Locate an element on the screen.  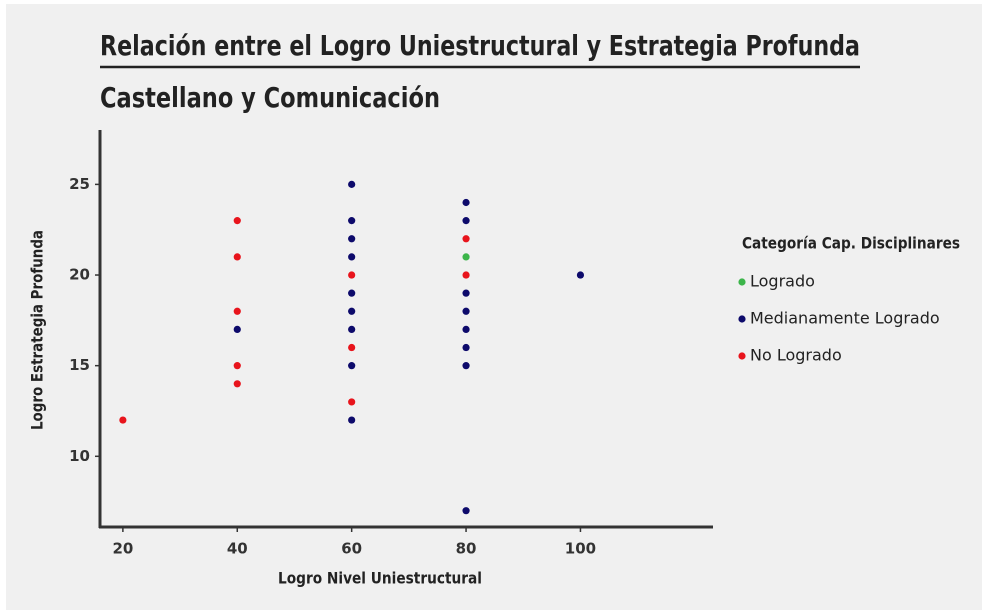
y-tick-label: 25 is located at coordinates (79, 184).